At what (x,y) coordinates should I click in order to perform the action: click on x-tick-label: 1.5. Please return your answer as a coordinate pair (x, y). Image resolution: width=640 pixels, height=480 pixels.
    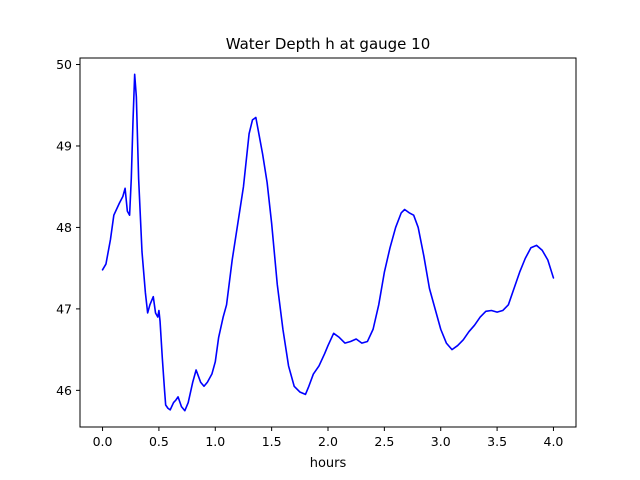
    Looking at the image, I should click on (272, 441).